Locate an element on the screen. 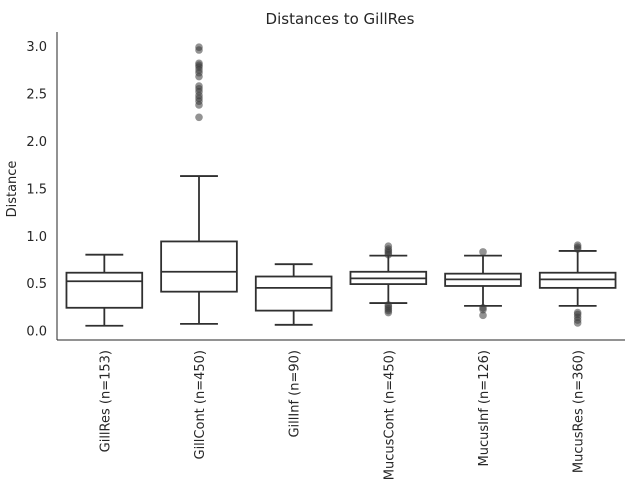 The height and width of the screenshot is (480, 640). y-tick-label: 1.5 is located at coordinates (36, 189).